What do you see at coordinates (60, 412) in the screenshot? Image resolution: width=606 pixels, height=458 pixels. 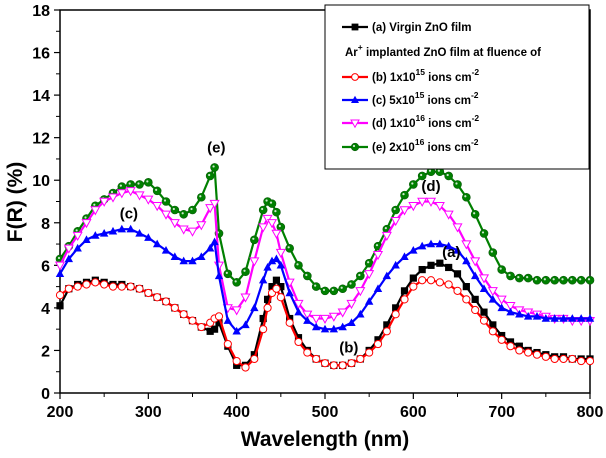 I see `x-tick-label: 200` at bounding box center [60, 412].